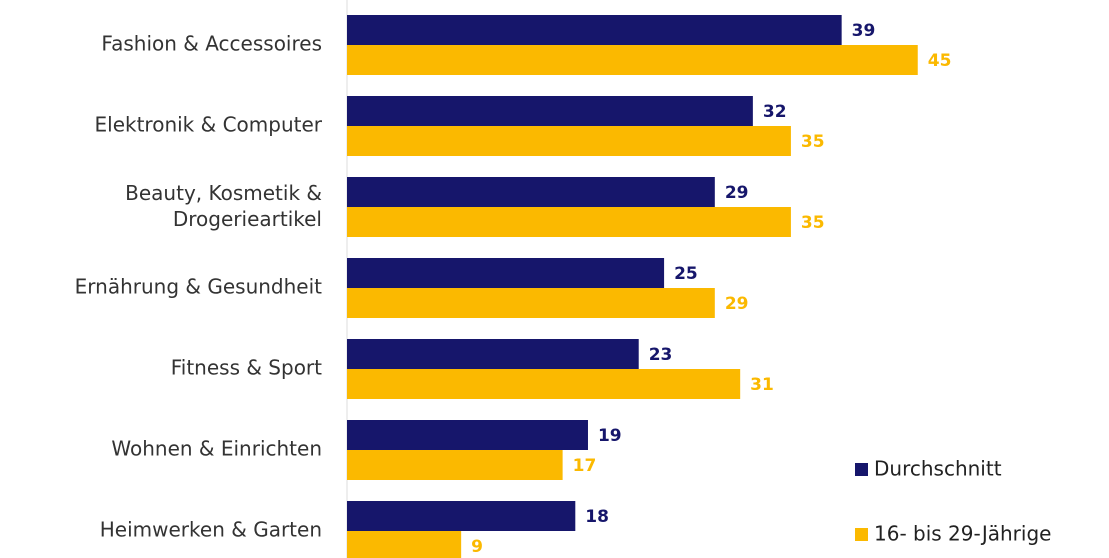 This screenshot has width=1109, height=558. What do you see at coordinates (864, 31) in the screenshot?
I see `value-label: 39` at bounding box center [864, 31].